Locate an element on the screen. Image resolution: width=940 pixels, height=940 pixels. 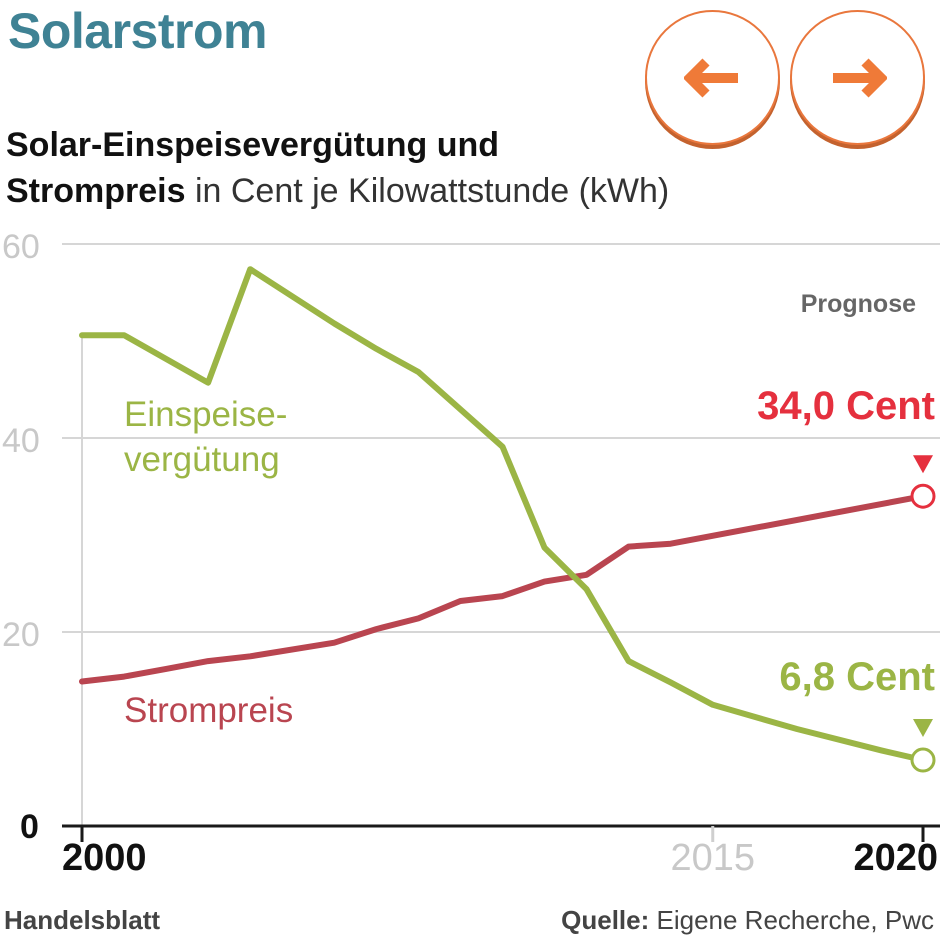
source-note: Quelle: Eigene Recherche, Pwc is located at coordinates (747, 920).